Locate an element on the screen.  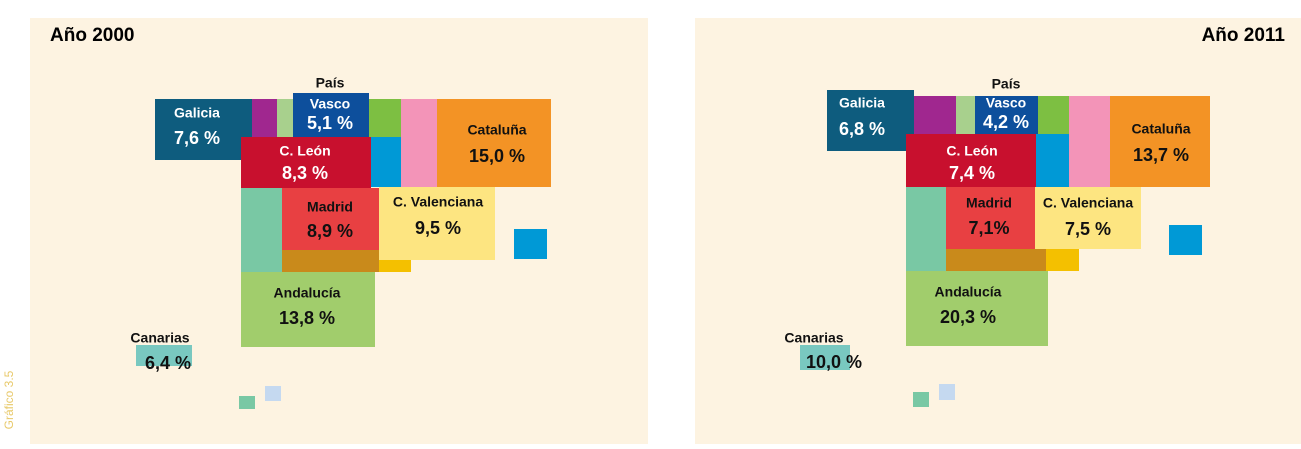
region-value: 6,4 % is located at coordinates (168, 363).